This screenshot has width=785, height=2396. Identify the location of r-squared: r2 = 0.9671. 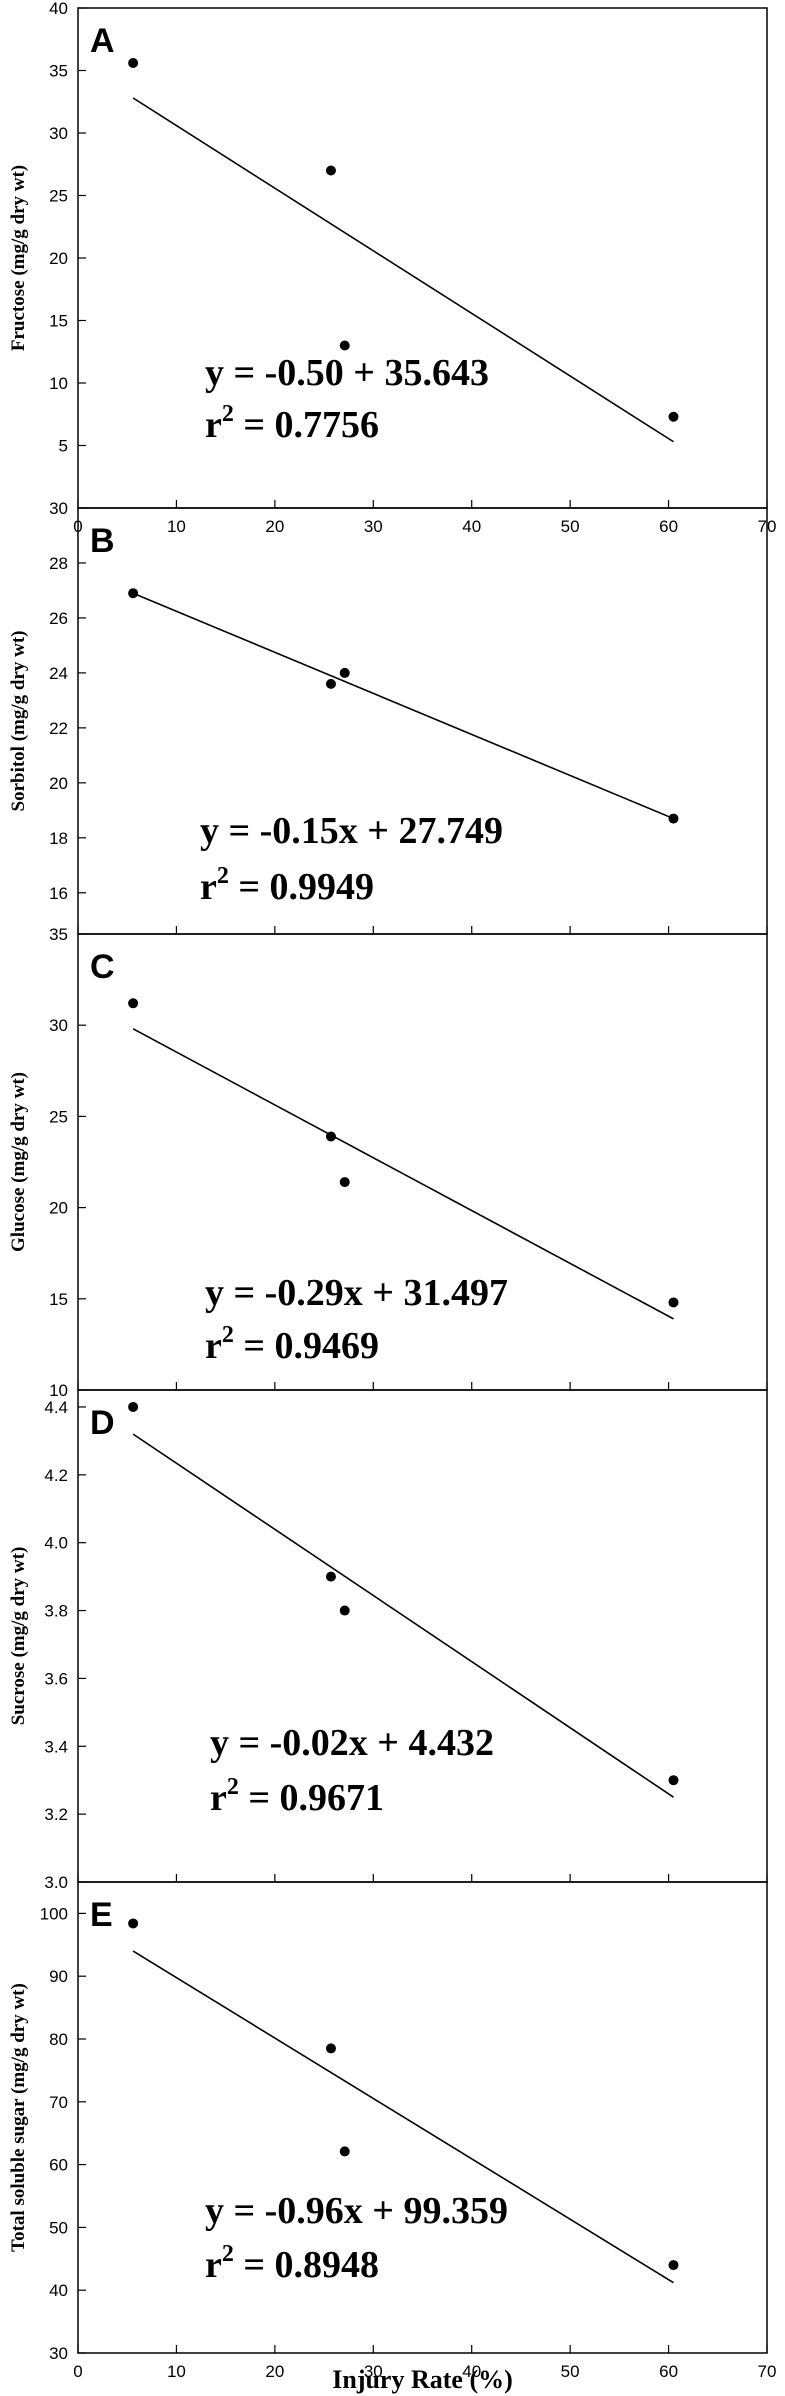
(297, 1796).